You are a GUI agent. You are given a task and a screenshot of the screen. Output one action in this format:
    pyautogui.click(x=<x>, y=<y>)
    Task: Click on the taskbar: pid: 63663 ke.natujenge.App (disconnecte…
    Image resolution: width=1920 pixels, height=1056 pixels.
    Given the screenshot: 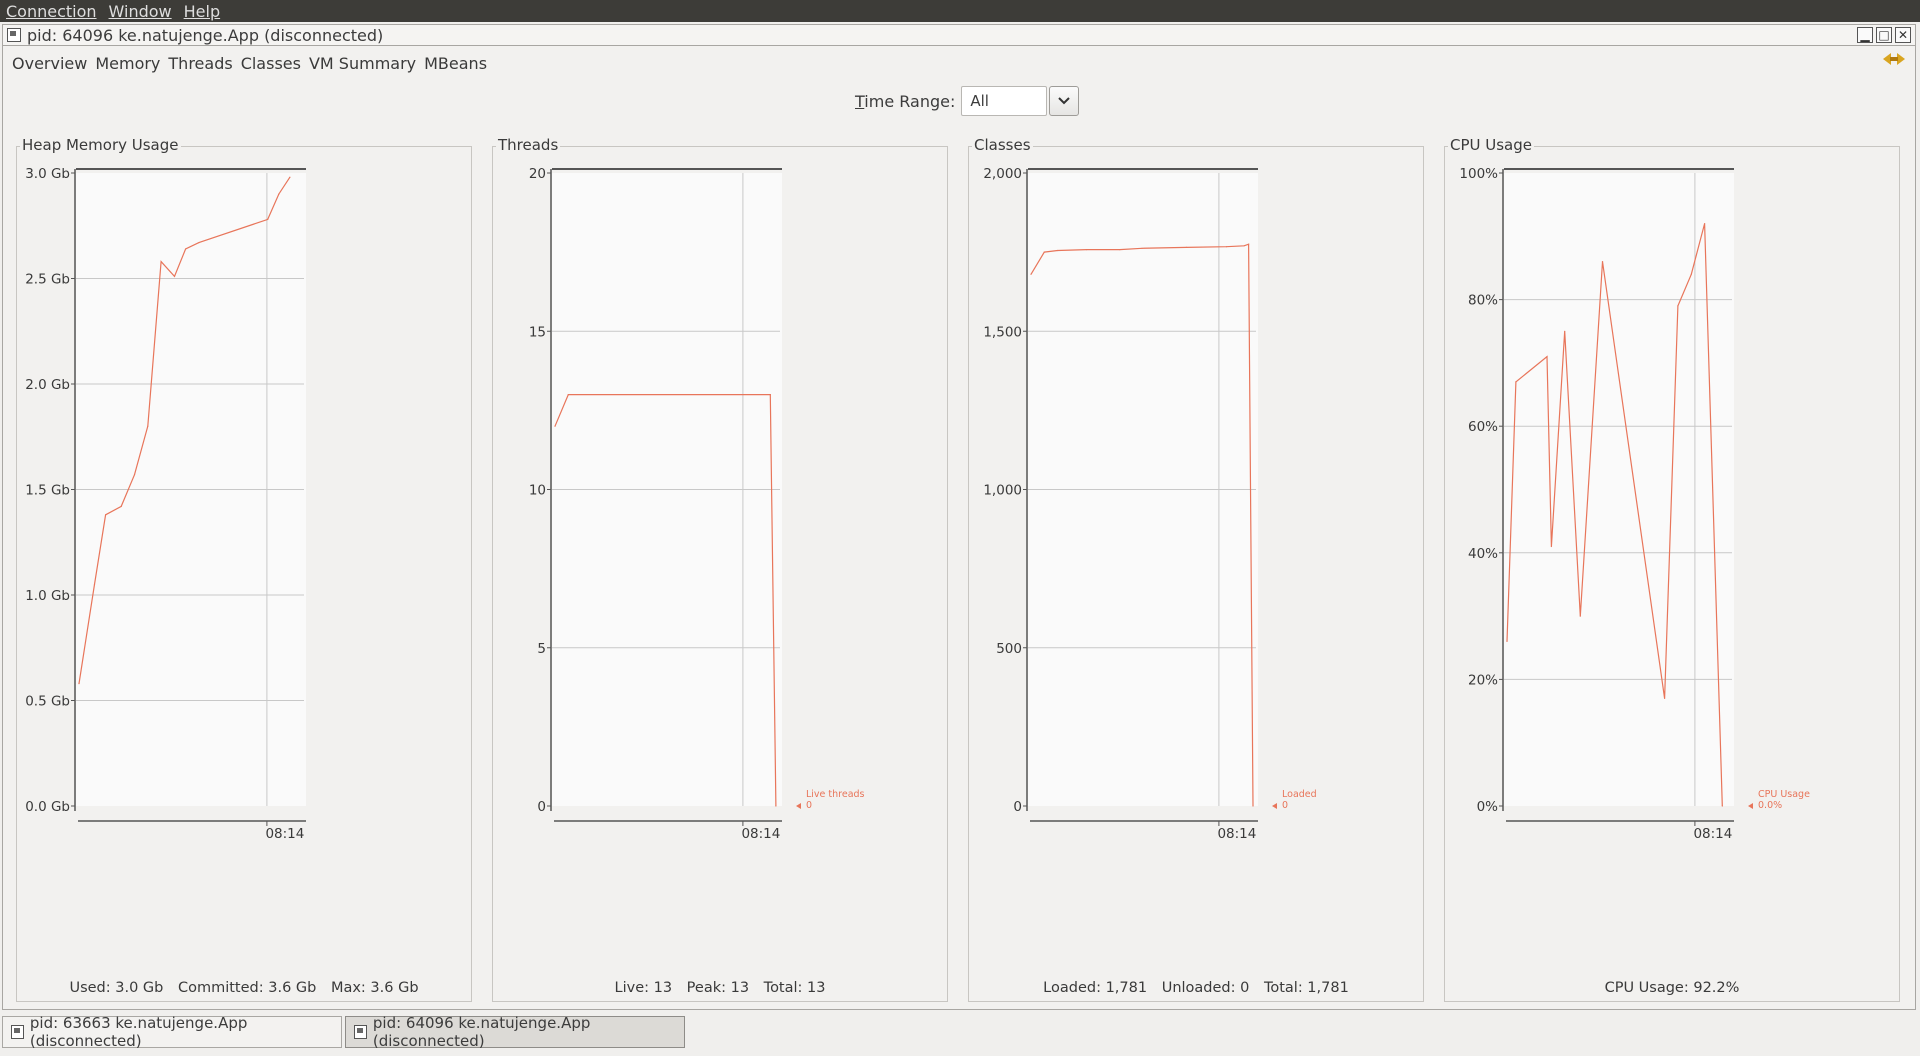 What is the action you would take?
    pyautogui.click(x=960, y=1034)
    